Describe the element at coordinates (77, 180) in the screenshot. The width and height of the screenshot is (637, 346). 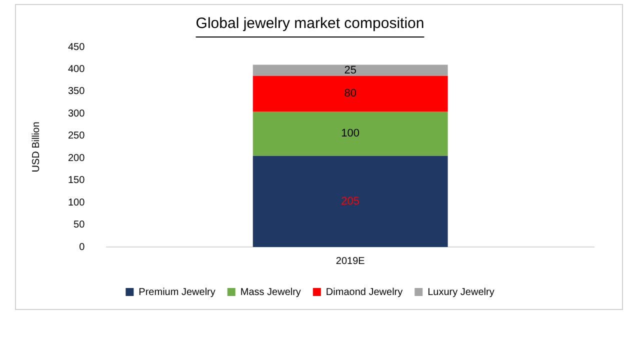
I see `y-tick-label: 150` at that location.